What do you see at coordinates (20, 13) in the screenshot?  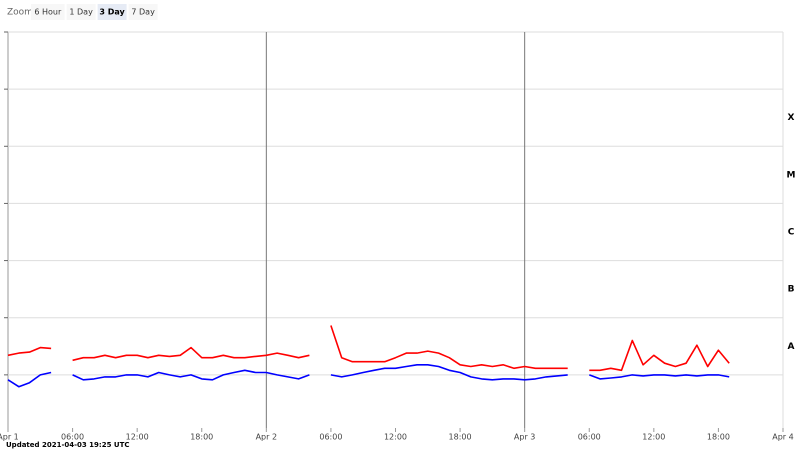 I see `zoom-label: Zoom` at bounding box center [20, 13].